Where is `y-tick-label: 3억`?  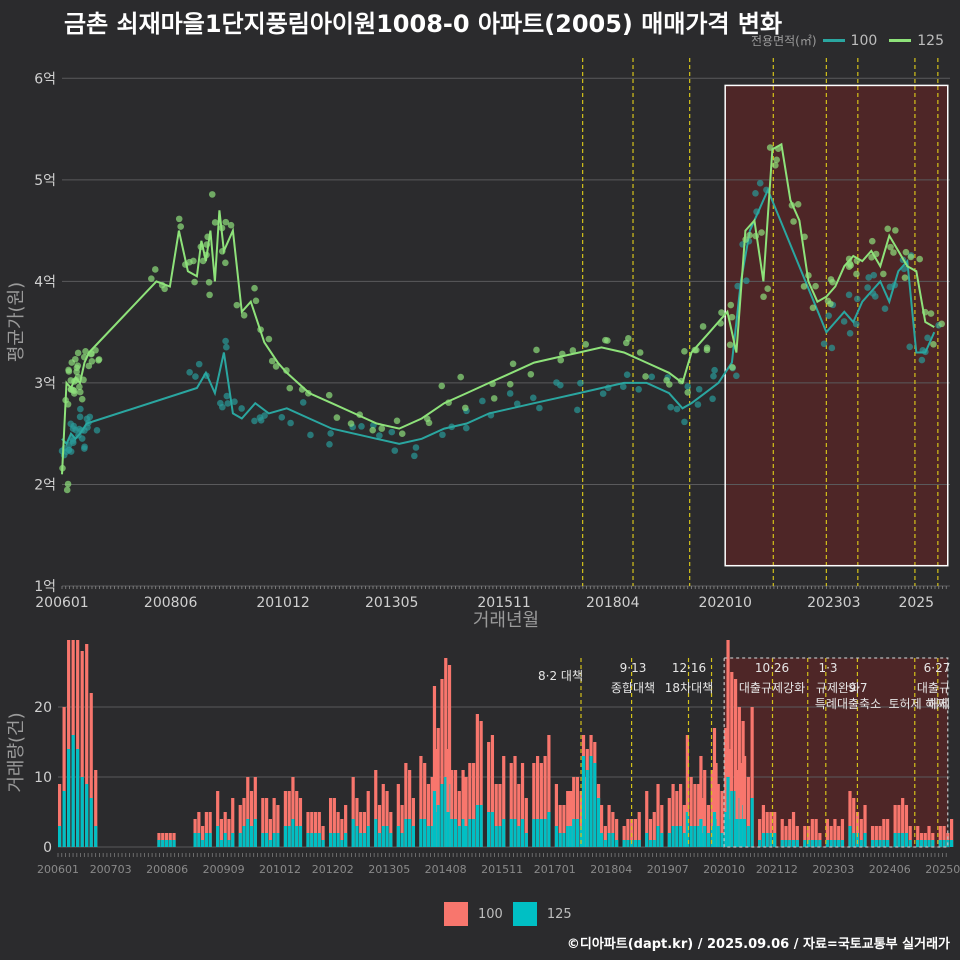 y-tick-label: 3억 is located at coordinates (45, 384).